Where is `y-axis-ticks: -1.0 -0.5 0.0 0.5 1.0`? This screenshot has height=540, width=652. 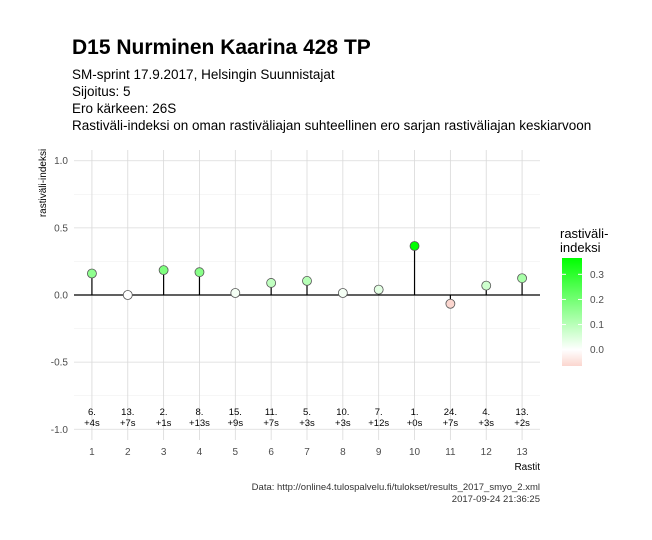 y-axis-ticks: -1.0 -0.5 0.0 0.5 1.0 is located at coordinates (60, 296).